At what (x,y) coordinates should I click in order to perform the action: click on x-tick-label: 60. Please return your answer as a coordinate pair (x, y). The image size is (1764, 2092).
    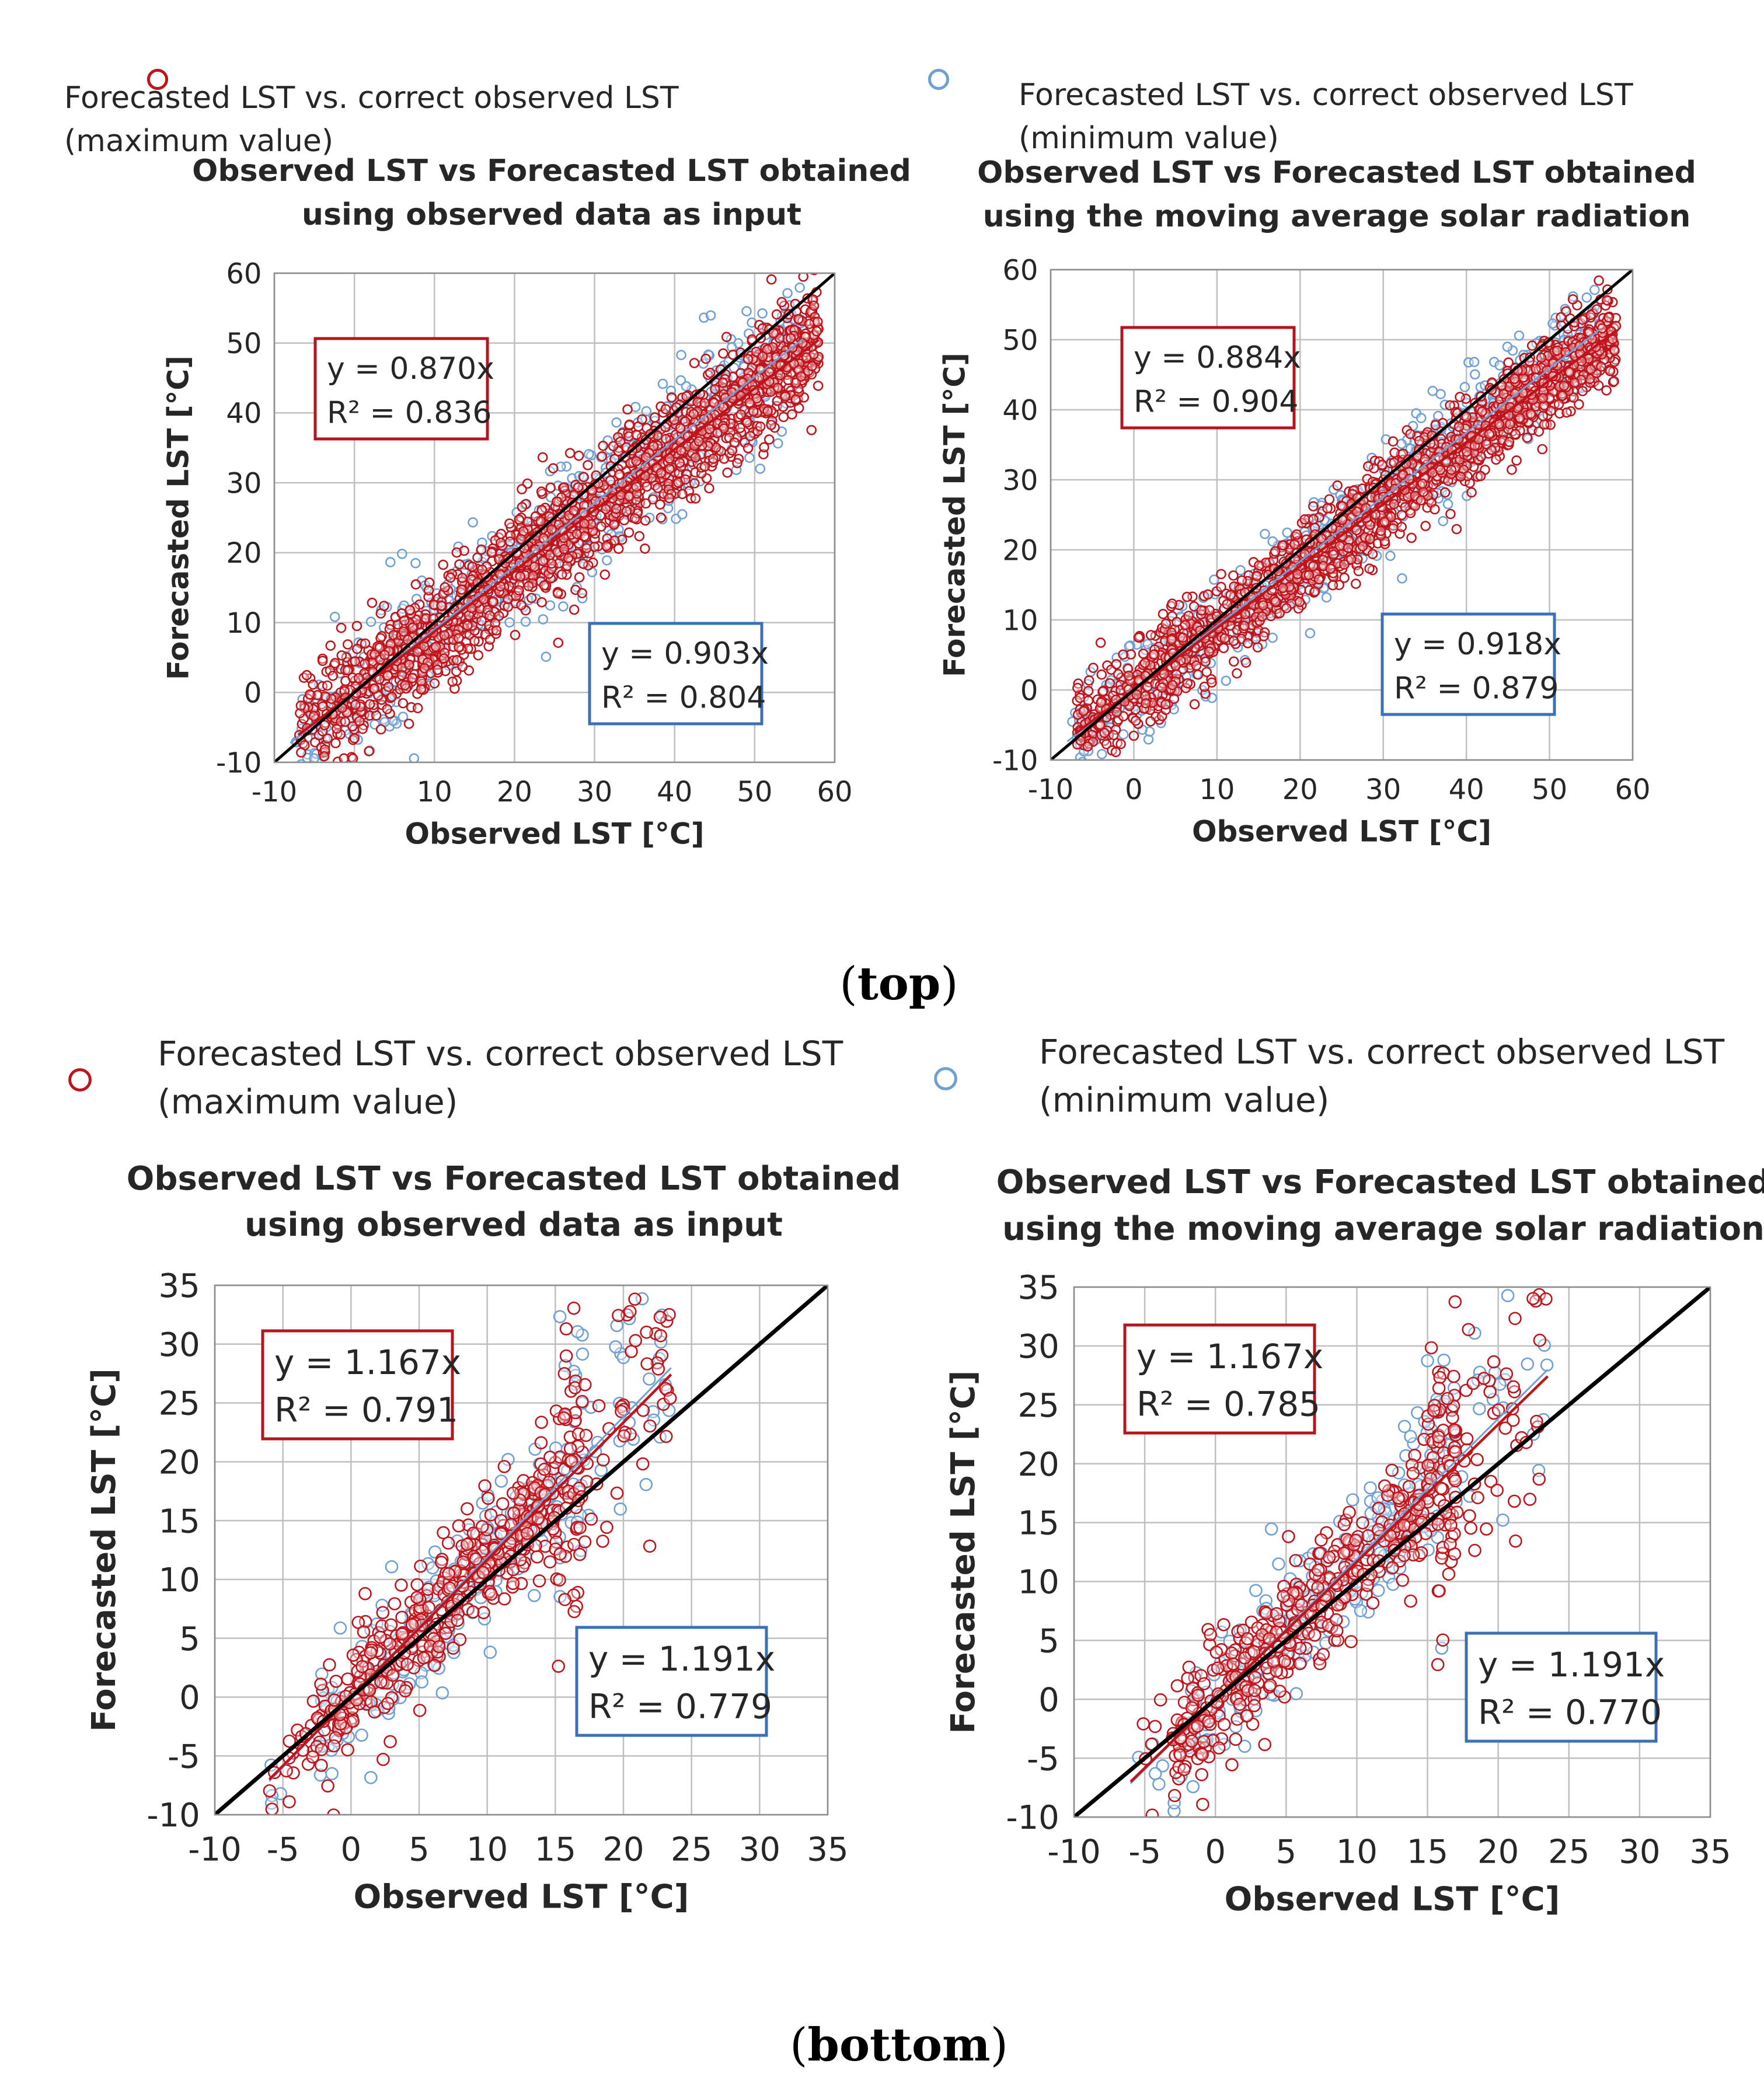
    Looking at the image, I should click on (835, 792).